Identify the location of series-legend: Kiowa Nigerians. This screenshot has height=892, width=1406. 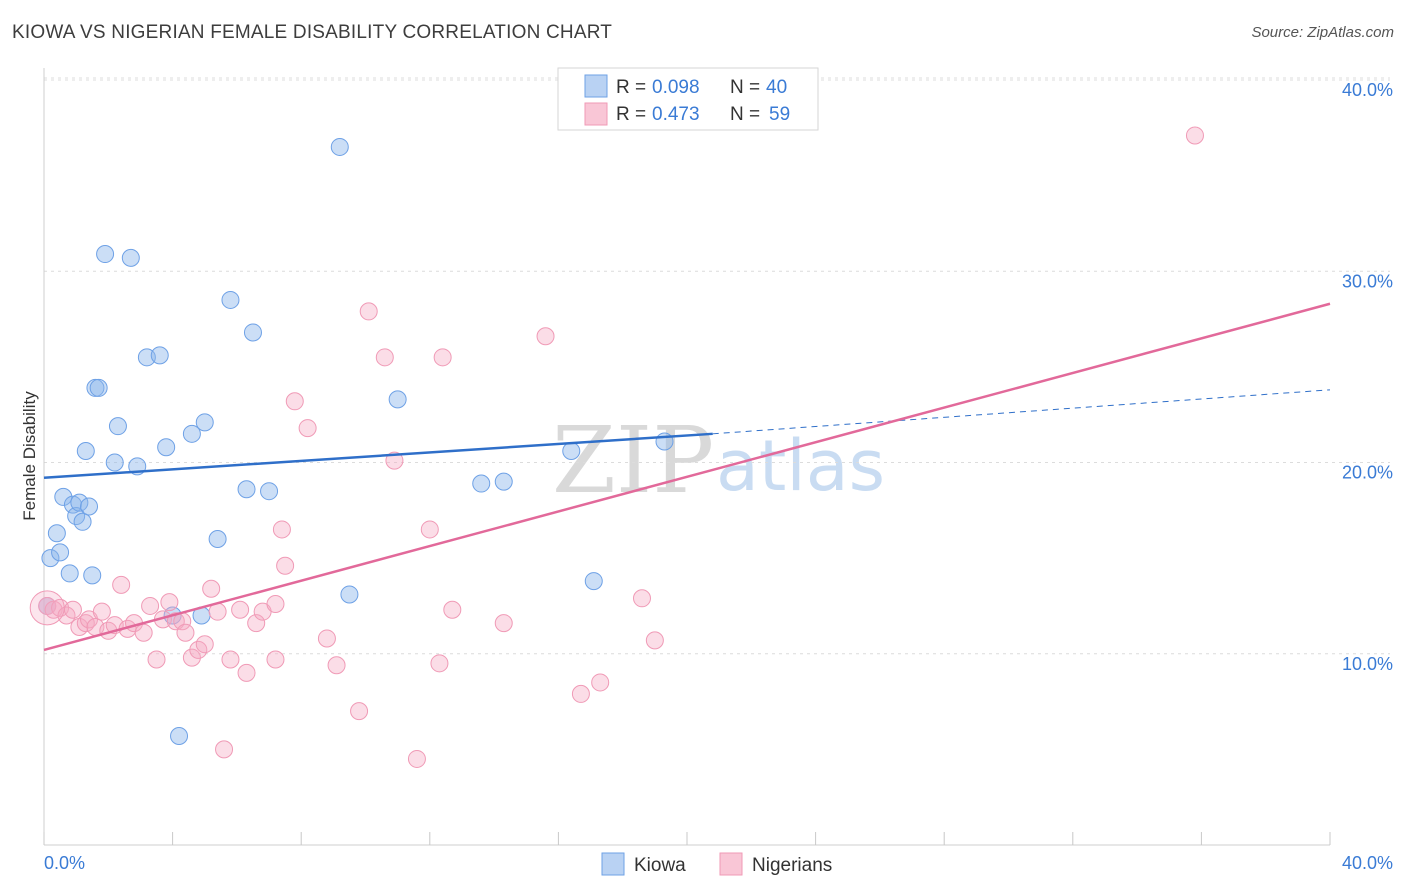
(716, 864).